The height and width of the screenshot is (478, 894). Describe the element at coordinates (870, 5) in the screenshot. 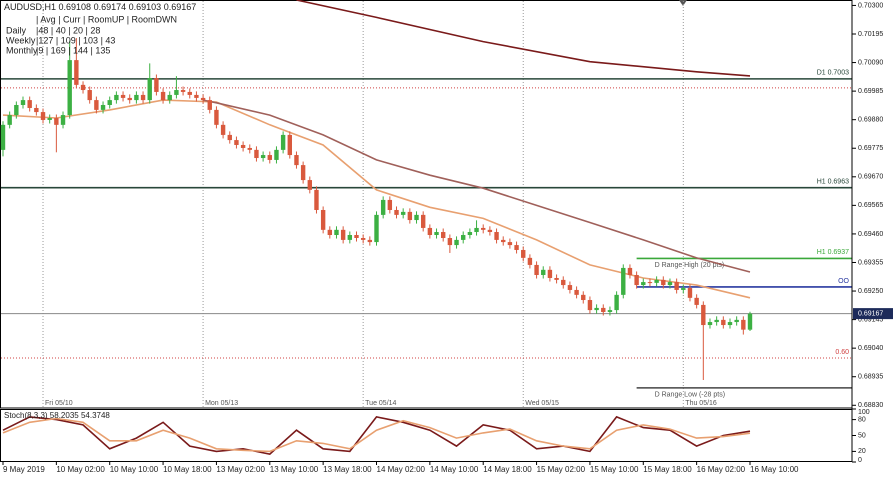

I see `y-tick-label: 0.70300` at that location.